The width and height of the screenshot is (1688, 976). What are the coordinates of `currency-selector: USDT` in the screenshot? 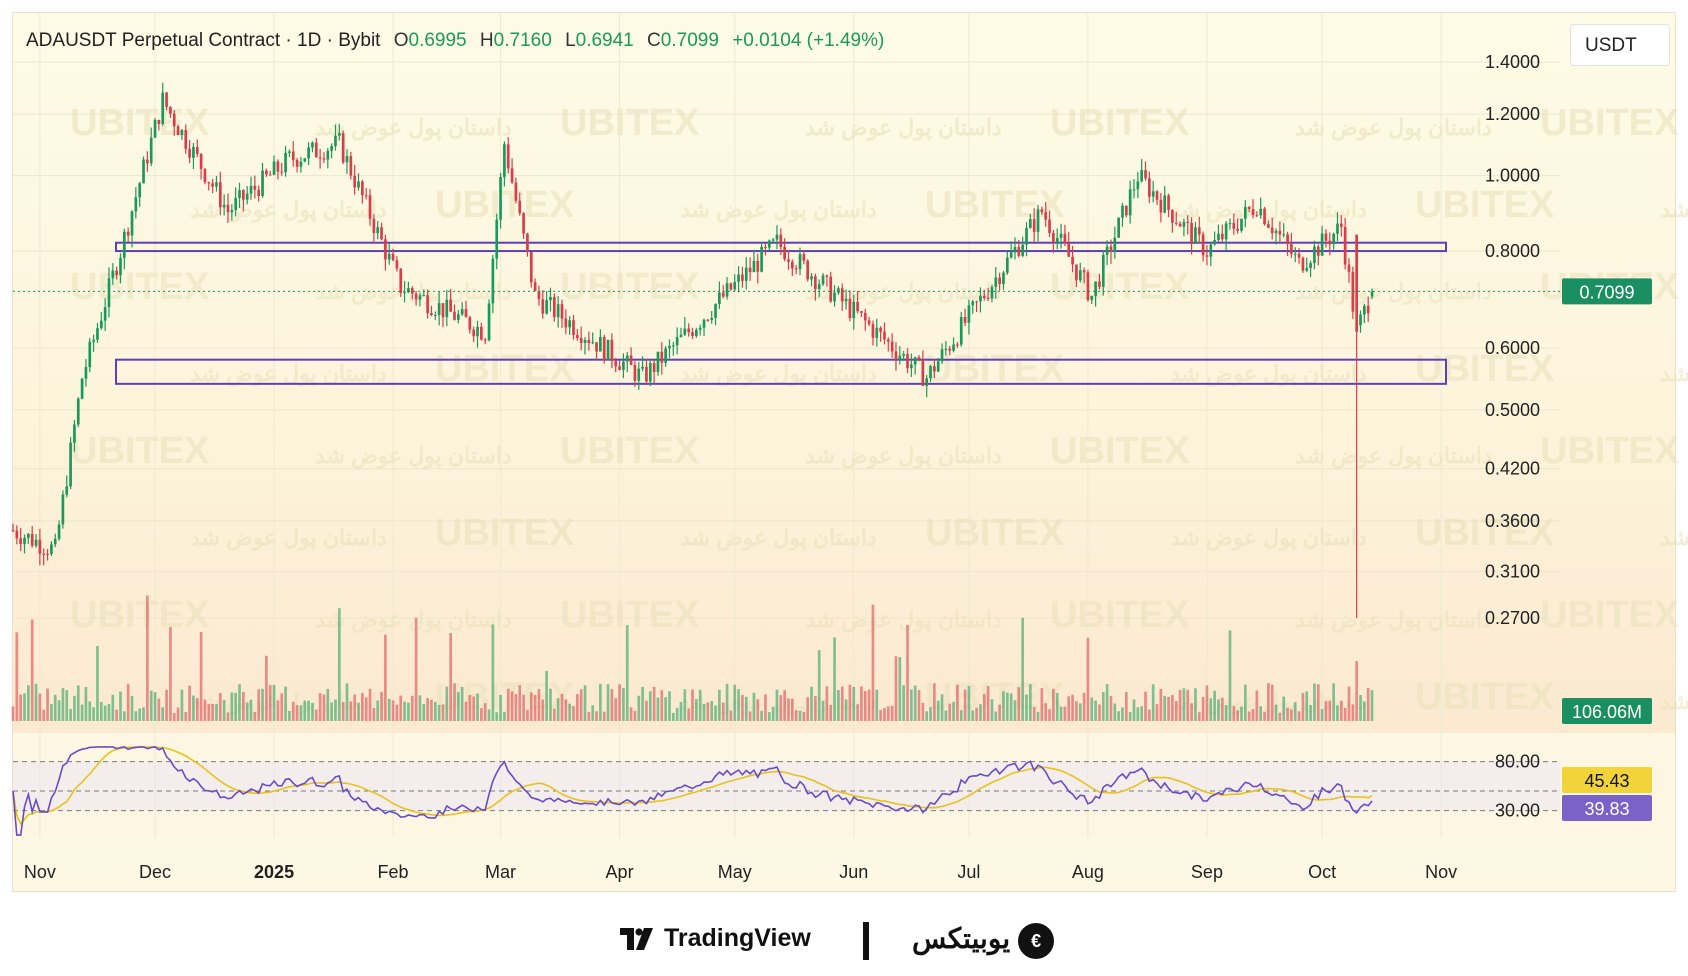 It's located at (1620, 45).